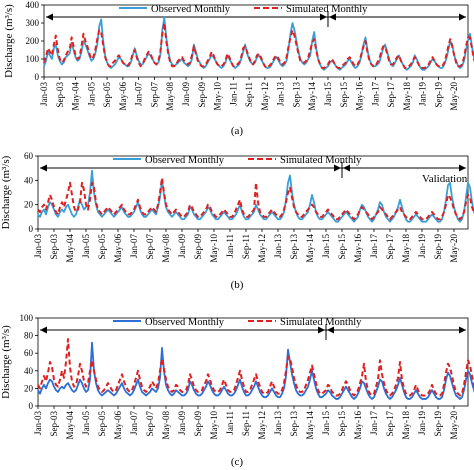 Image resolution: width=474 pixels, height=470 pixels. I want to click on y-axis-label: Discharge (m³/s), so click(6, 192).